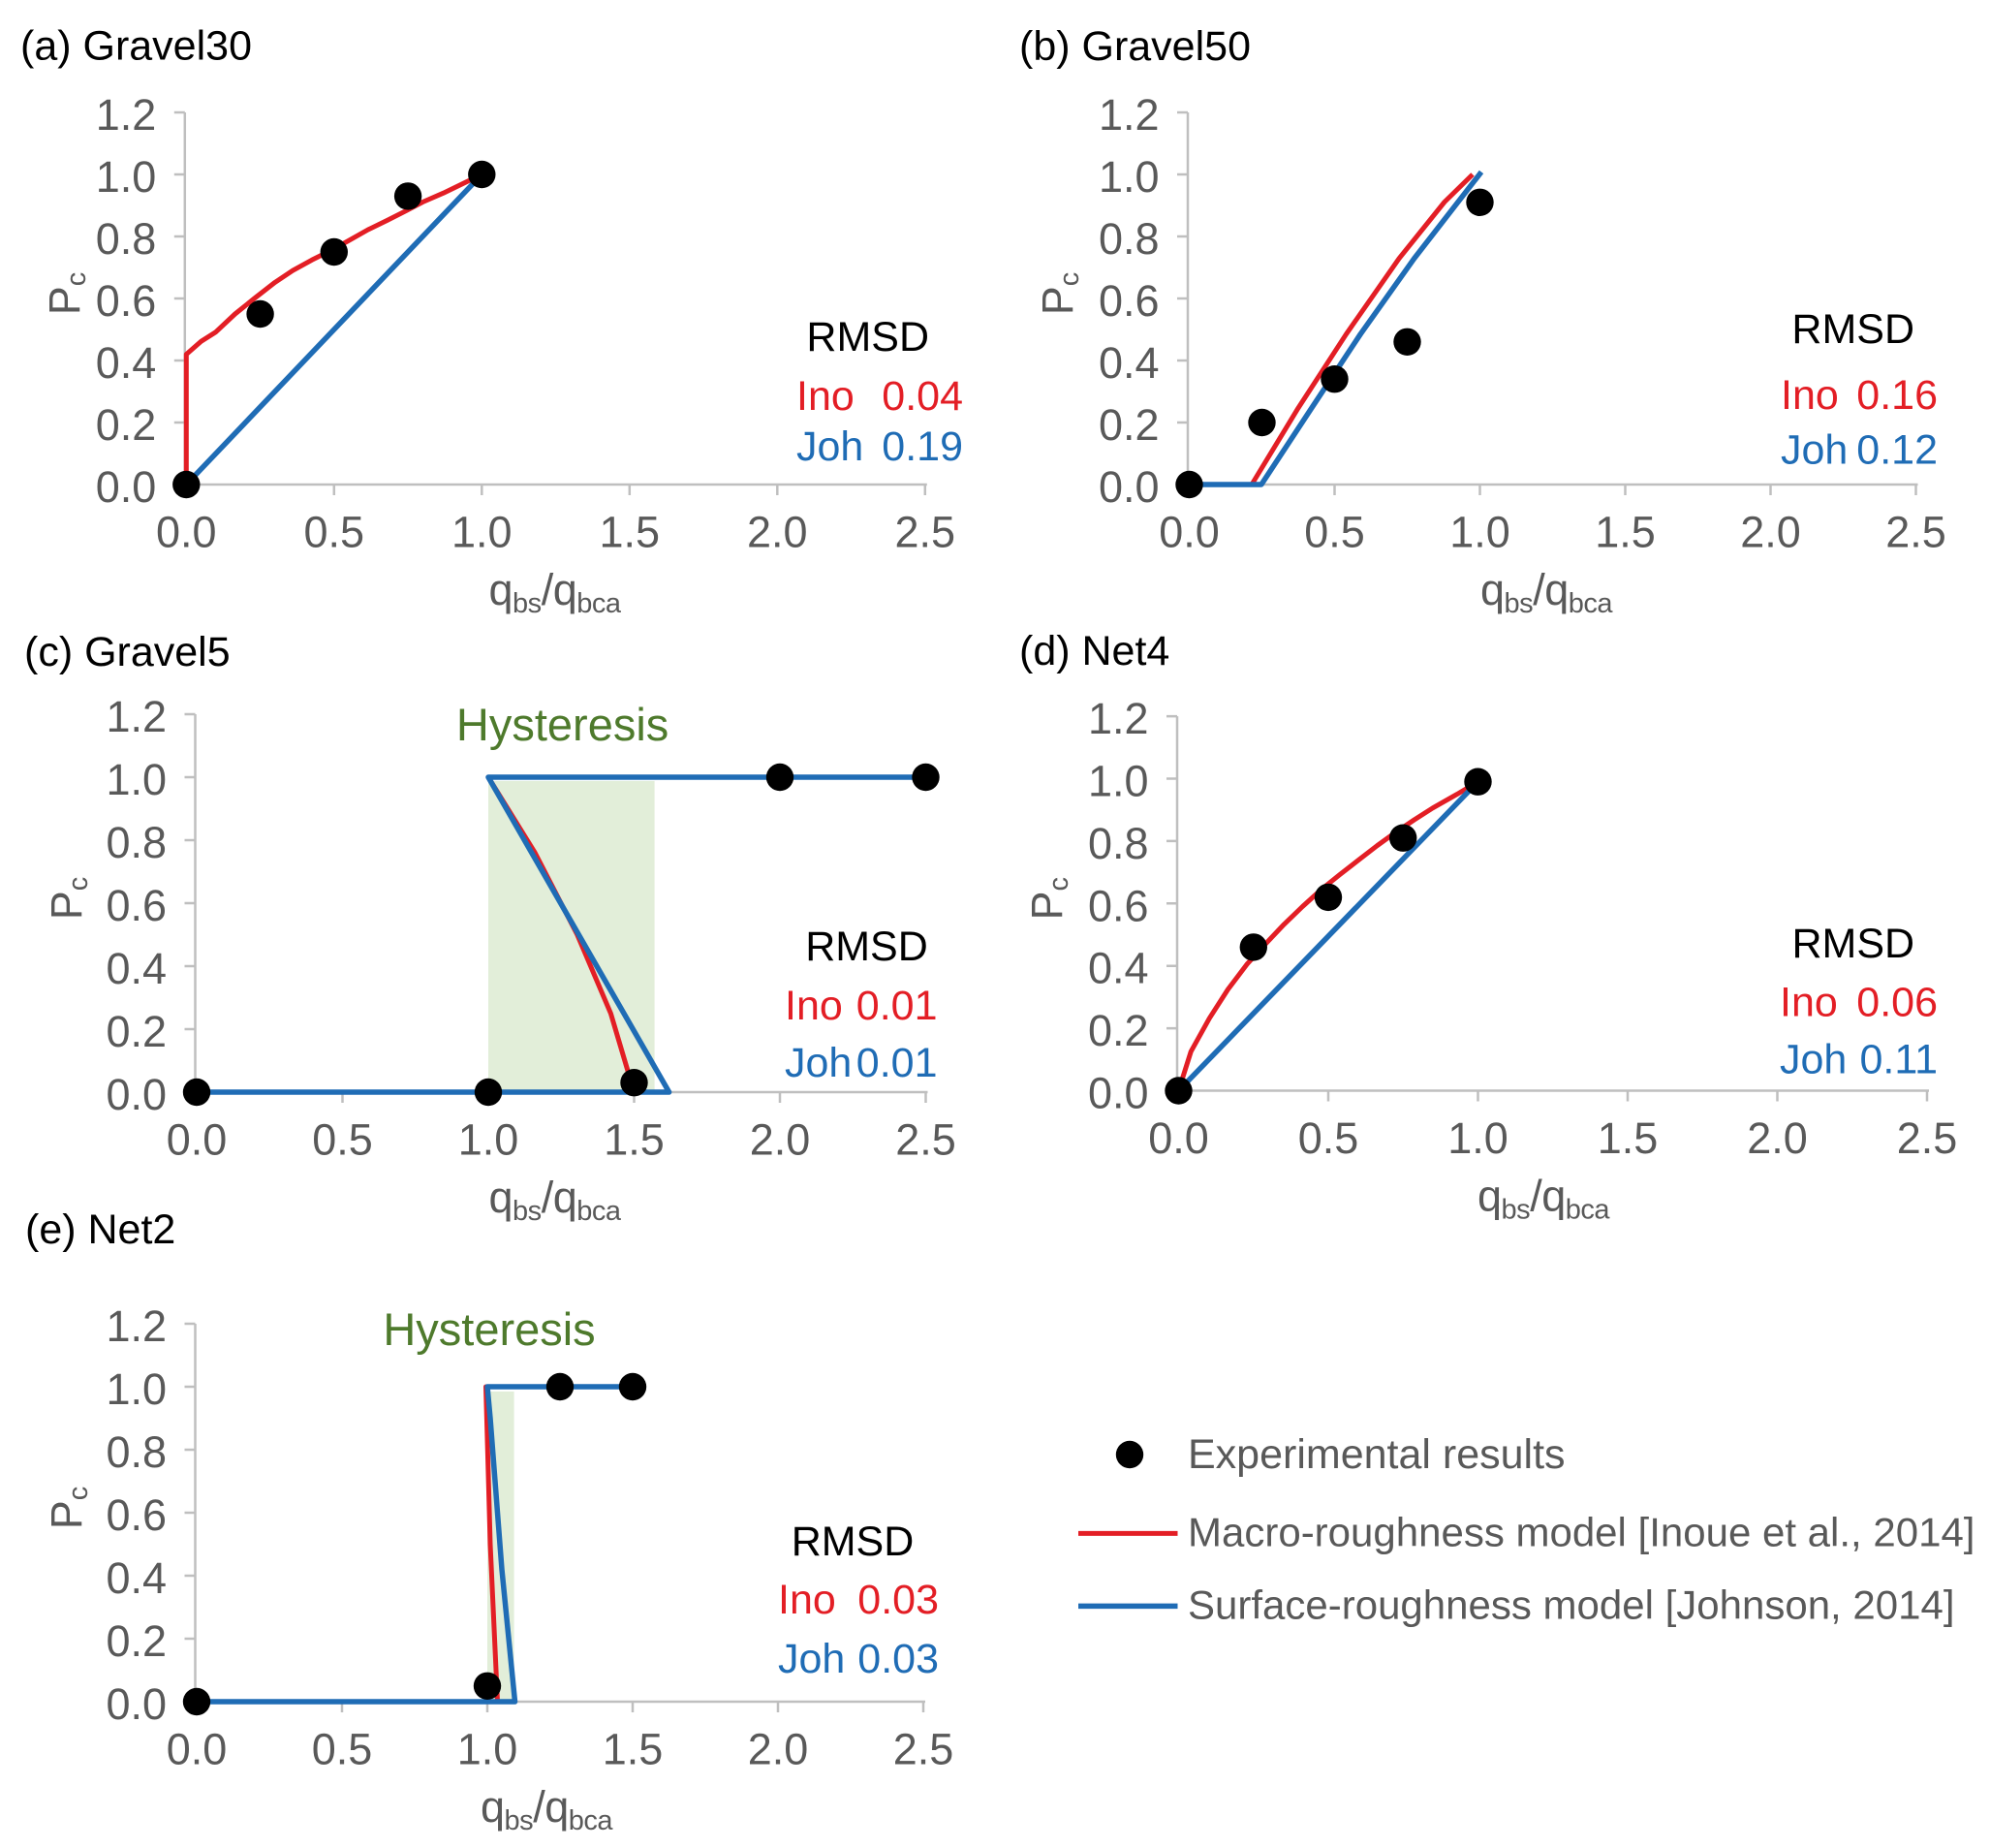  What do you see at coordinates (922, 396) in the screenshot?
I see `svg-text: 0.04` at bounding box center [922, 396].